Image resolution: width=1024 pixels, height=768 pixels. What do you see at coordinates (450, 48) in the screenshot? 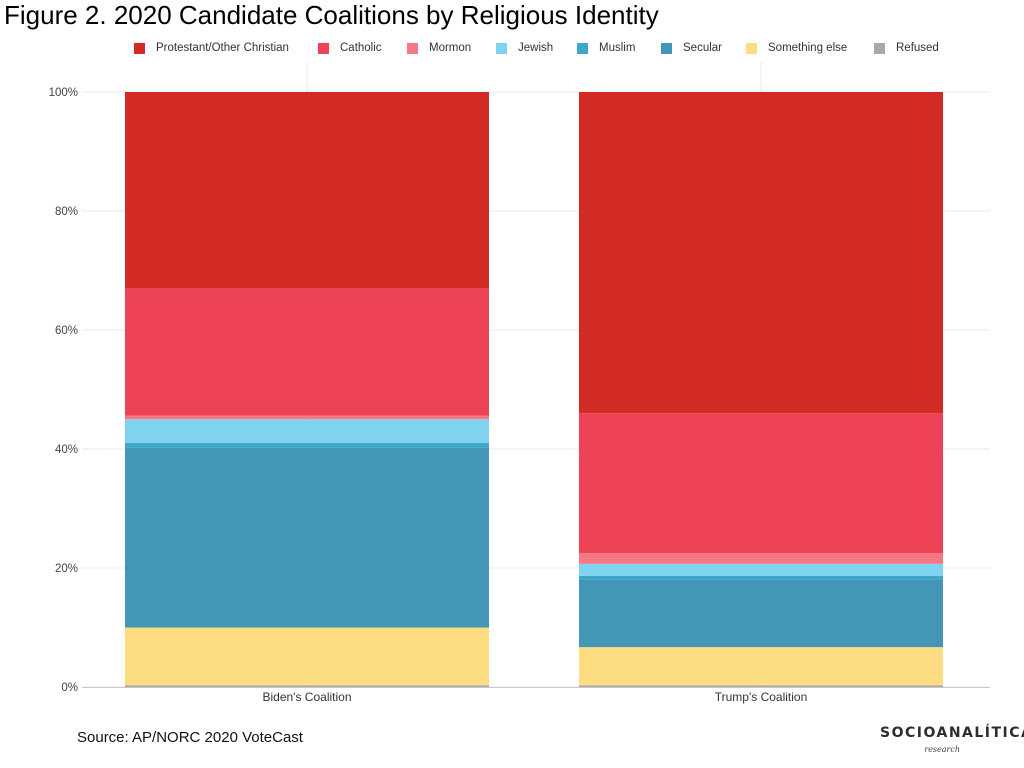
I see `legend-label: Mormon` at bounding box center [450, 48].